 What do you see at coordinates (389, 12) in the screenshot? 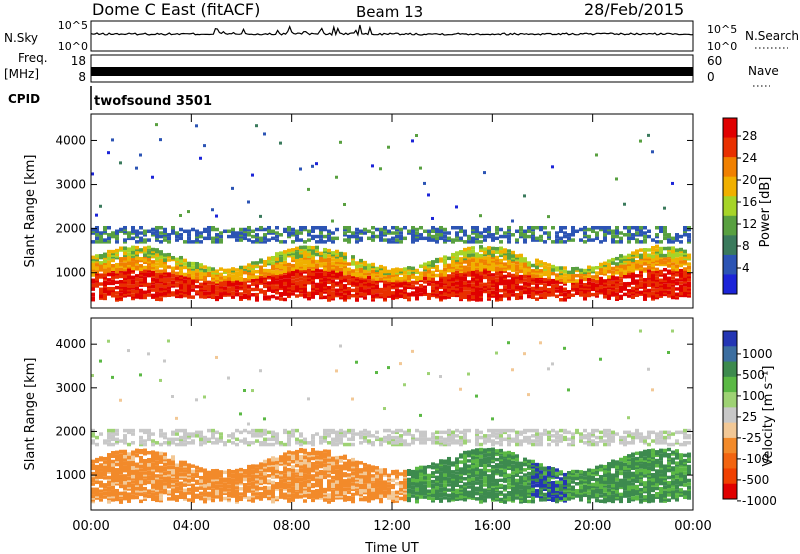
I see `beam-title: Beam 13` at bounding box center [389, 12].